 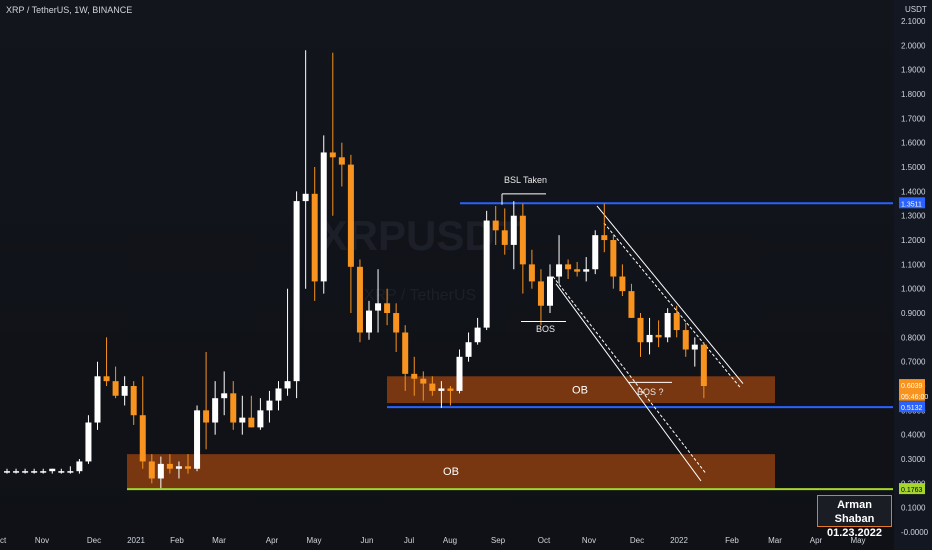 I want to click on price-tag, so click(x=912, y=395).